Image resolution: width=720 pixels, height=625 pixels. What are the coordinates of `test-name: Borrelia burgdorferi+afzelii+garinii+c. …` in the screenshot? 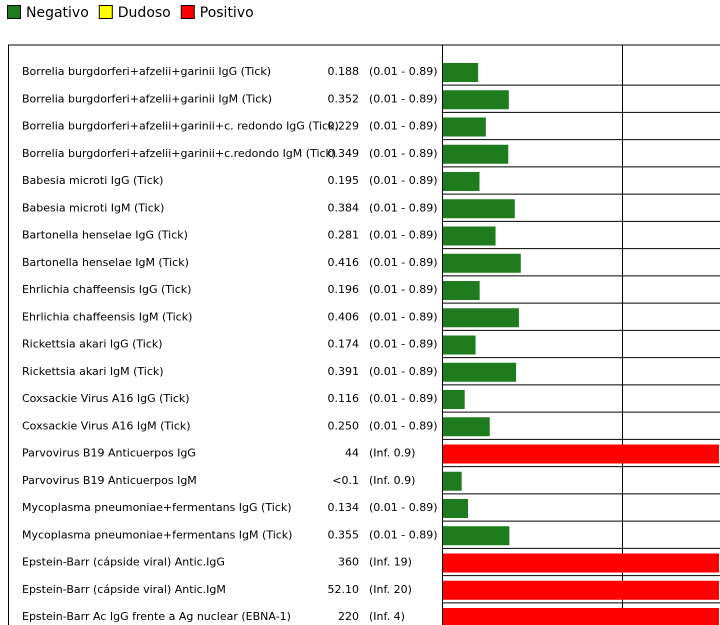 It's located at (180, 126).